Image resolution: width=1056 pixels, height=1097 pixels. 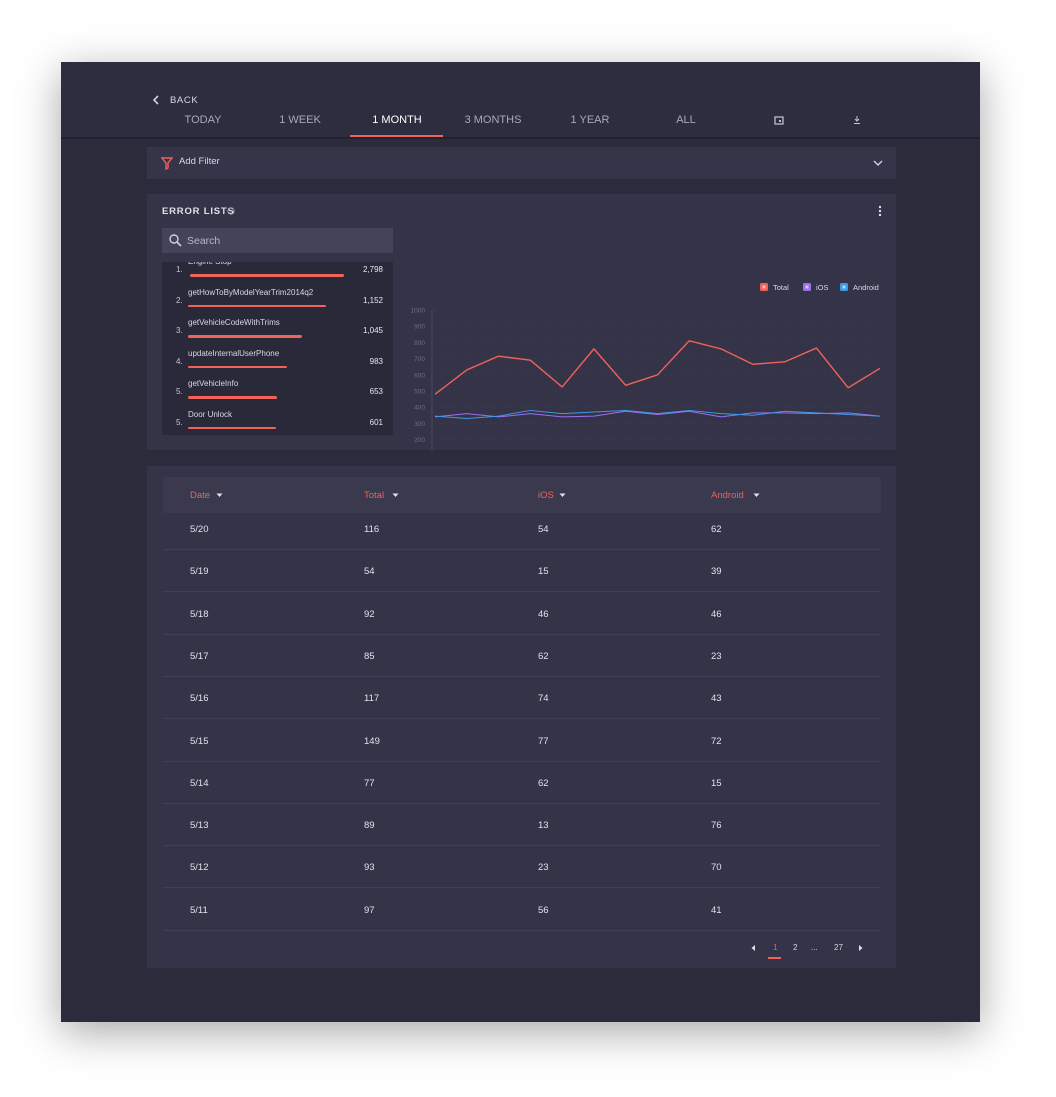 What do you see at coordinates (543, 529) in the screenshot?
I see `table-cell: 54` at bounding box center [543, 529].